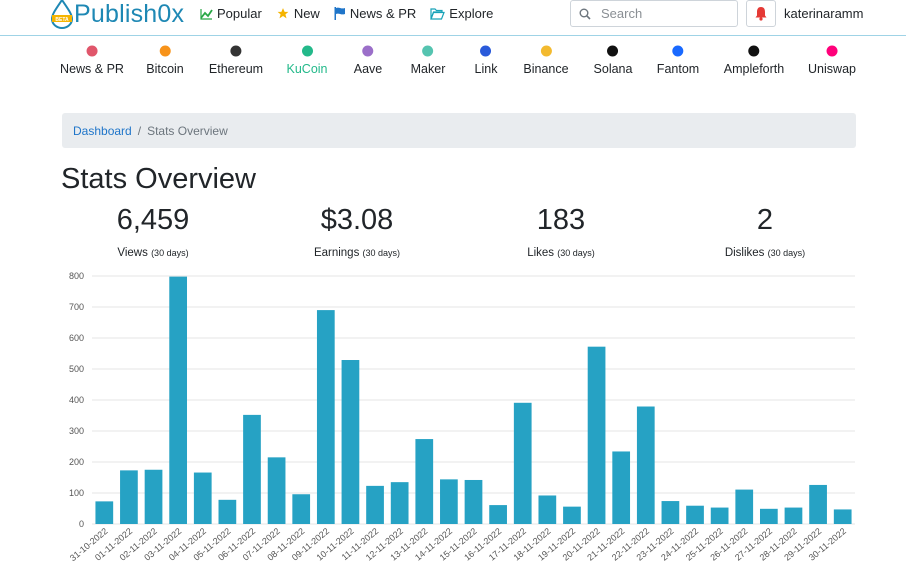 Image resolution: width=906 pixels, height=577 pixels. I want to click on coin-tab-label: Bitcoin, so click(165, 69).